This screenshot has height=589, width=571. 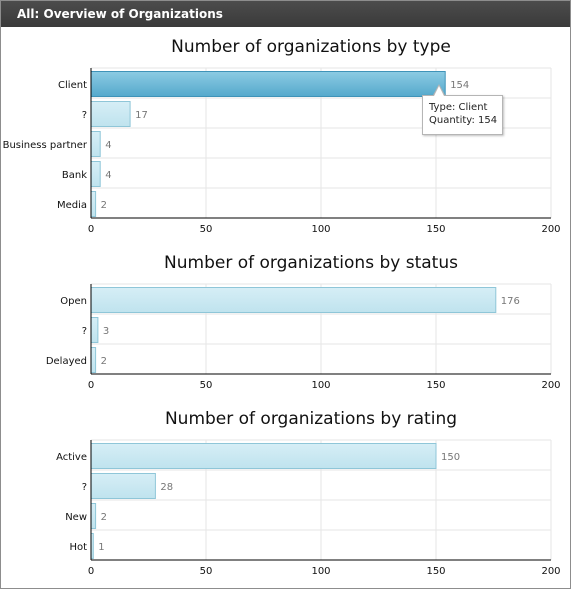 I want to click on category-label: Delayed, so click(x=66, y=361).